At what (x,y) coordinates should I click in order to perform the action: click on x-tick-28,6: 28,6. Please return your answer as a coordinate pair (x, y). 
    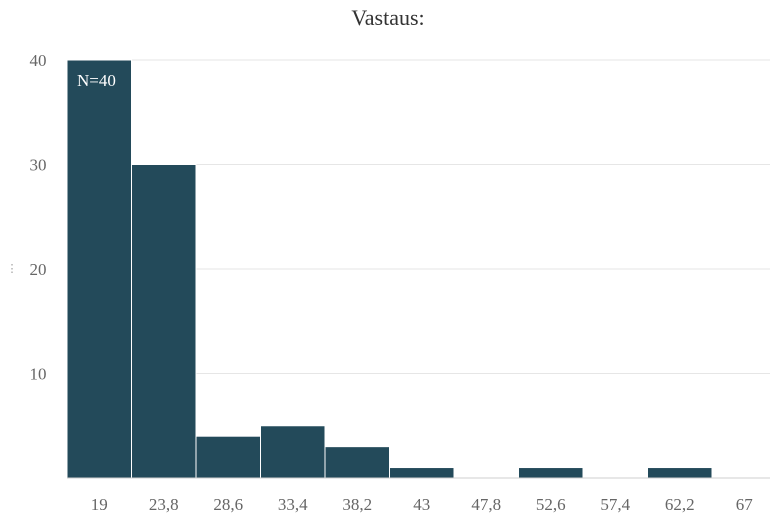
    Looking at the image, I should click on (228, 504).